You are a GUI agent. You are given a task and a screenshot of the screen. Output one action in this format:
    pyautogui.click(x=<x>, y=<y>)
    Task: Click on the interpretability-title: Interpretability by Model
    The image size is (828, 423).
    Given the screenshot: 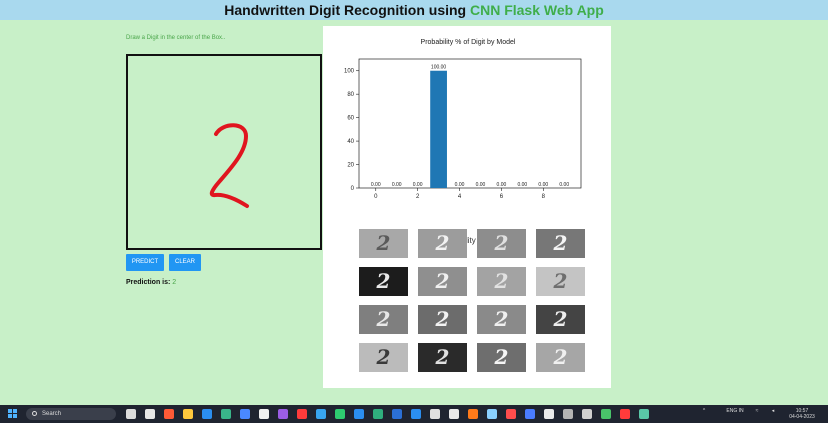 What is the action you would take?
    pyautogui.click(x=468, y=240)
    